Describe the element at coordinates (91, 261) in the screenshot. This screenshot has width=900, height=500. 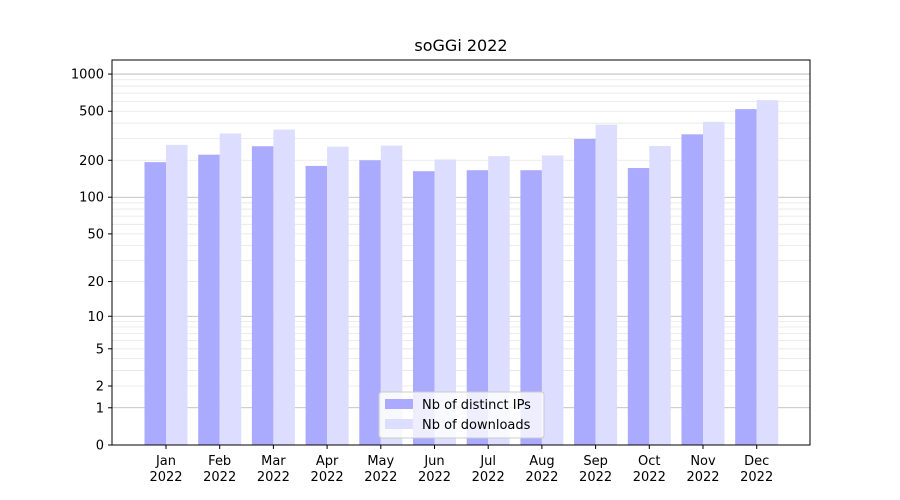
I see `y-axis: 0 1 2 5 10 20 50 100 200 500 1000` at that location.